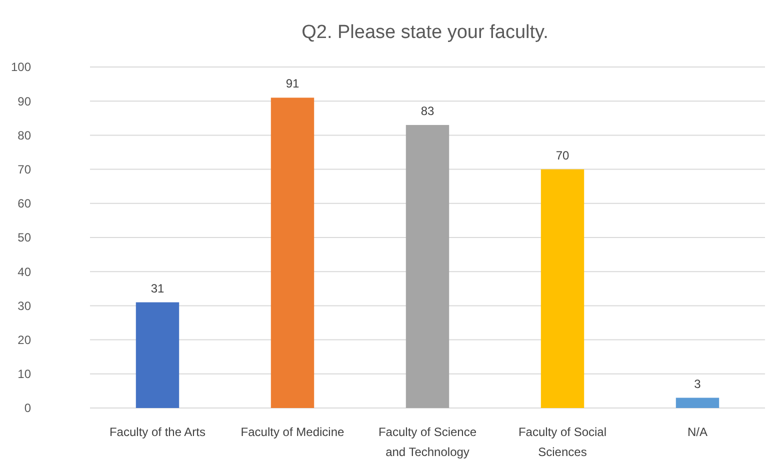  What do you see at coordinates (157, 288) in the screenshot?
I see `data-label: 31` at bounding box center [157, 288].